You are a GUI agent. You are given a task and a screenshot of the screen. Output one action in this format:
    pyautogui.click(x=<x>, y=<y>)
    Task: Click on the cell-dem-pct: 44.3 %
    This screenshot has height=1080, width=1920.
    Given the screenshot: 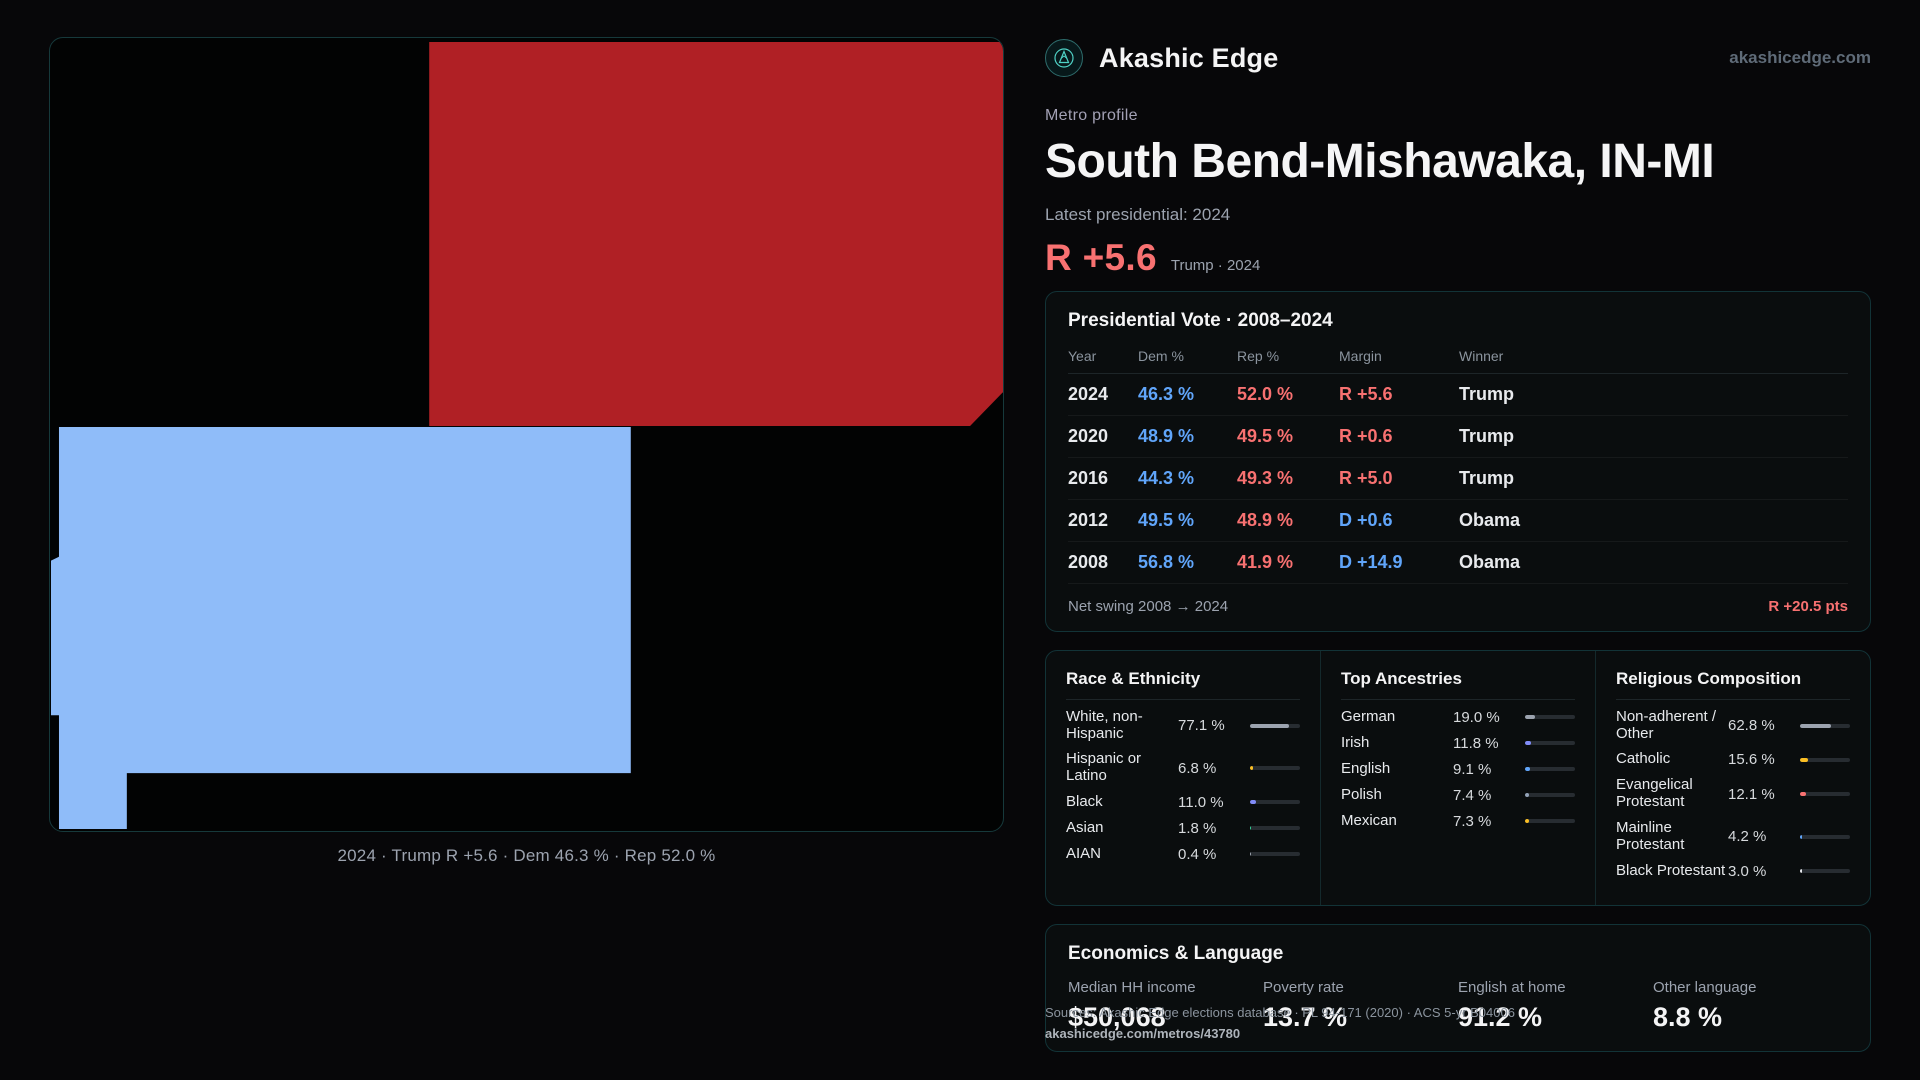 What is the action you would take?
    pyautogui.click(x=1187, y=478)
    